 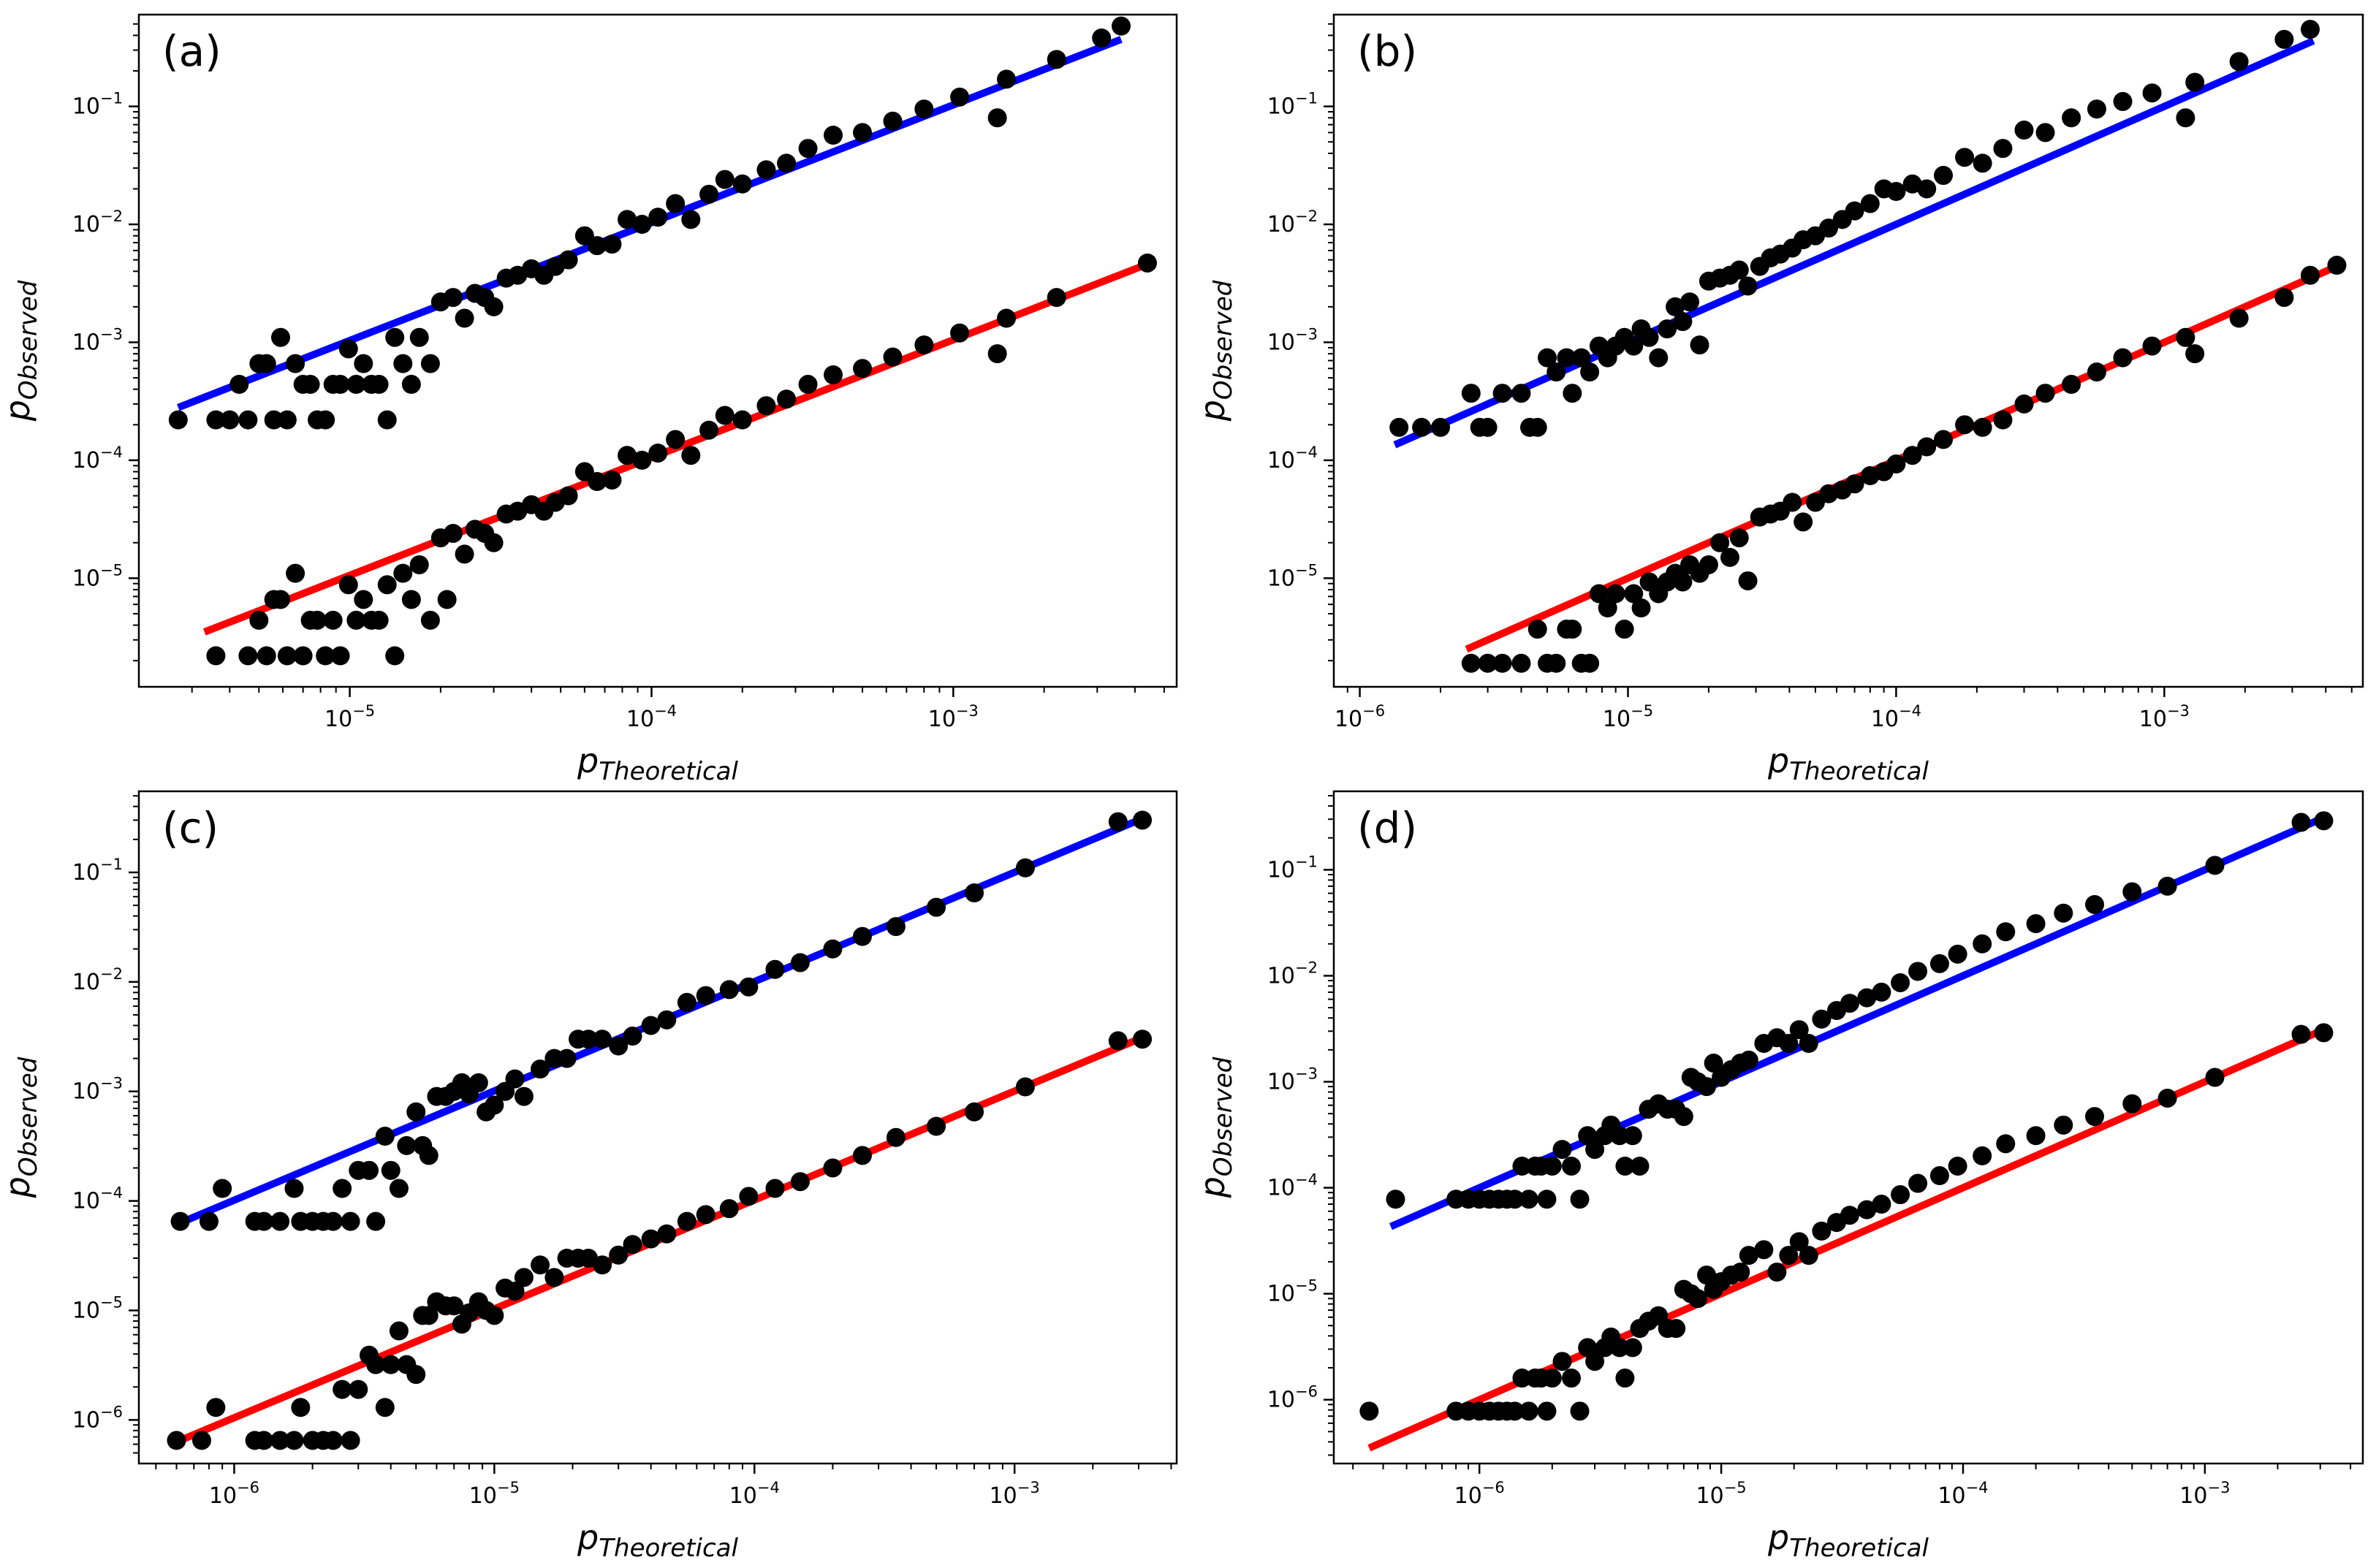 What do you see at coordinates (2164, 717) in the screenshot?
I see `x-tick-label: 10⁻³` at bounding box center [2164, 717].